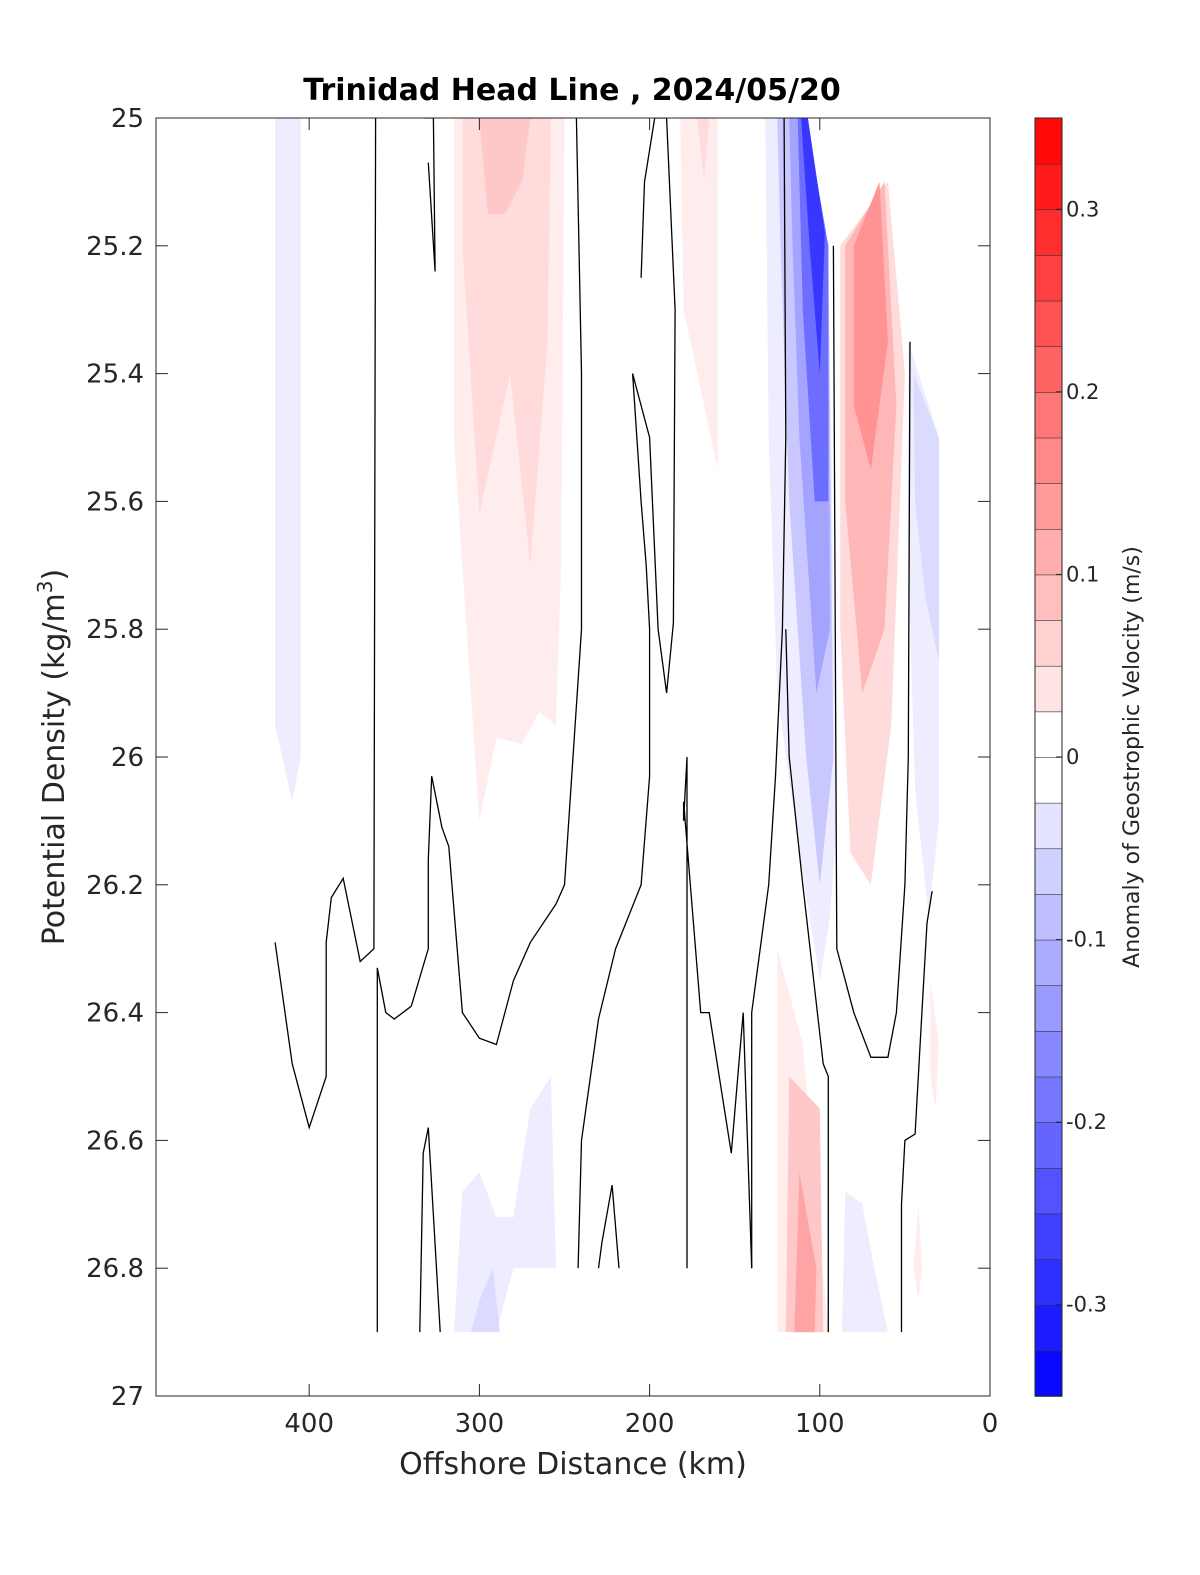 The height and width of the screenshot is (1575, 1200). What do you see at coordinates (1072, 757) in the screenshot?
I see `colorbar-tick-label-3: 0` at bounding box center [1072, 757].